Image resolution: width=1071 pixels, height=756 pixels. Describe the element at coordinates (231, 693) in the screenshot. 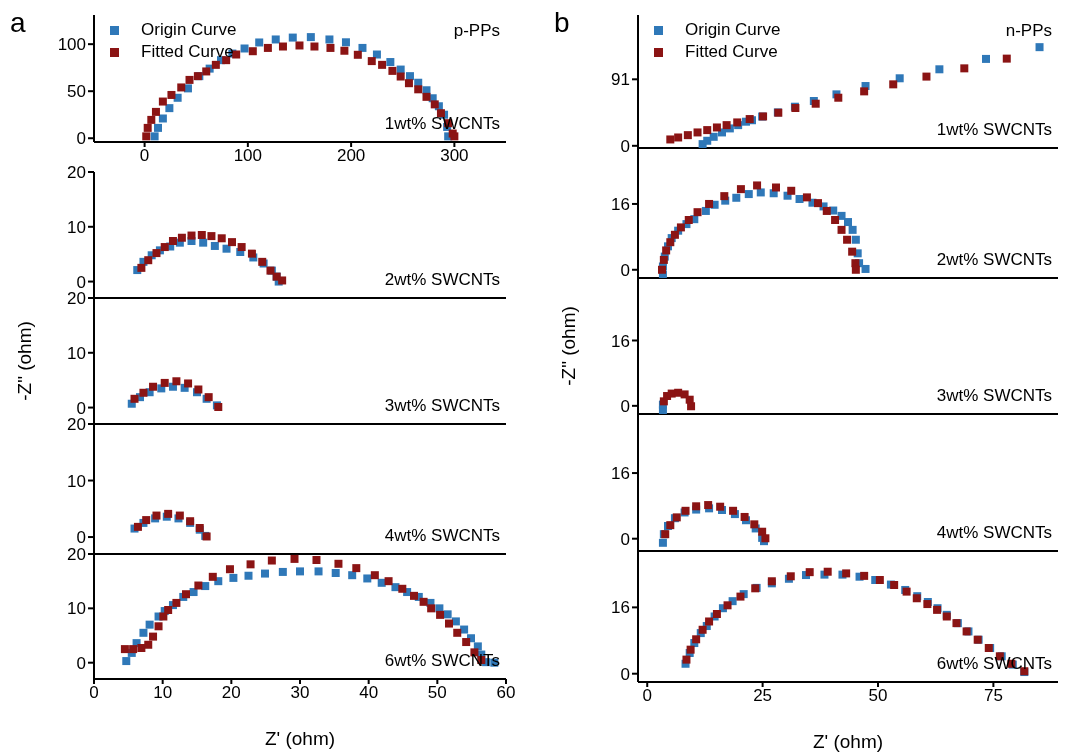

I see `x-tick-label: 20` at that location.